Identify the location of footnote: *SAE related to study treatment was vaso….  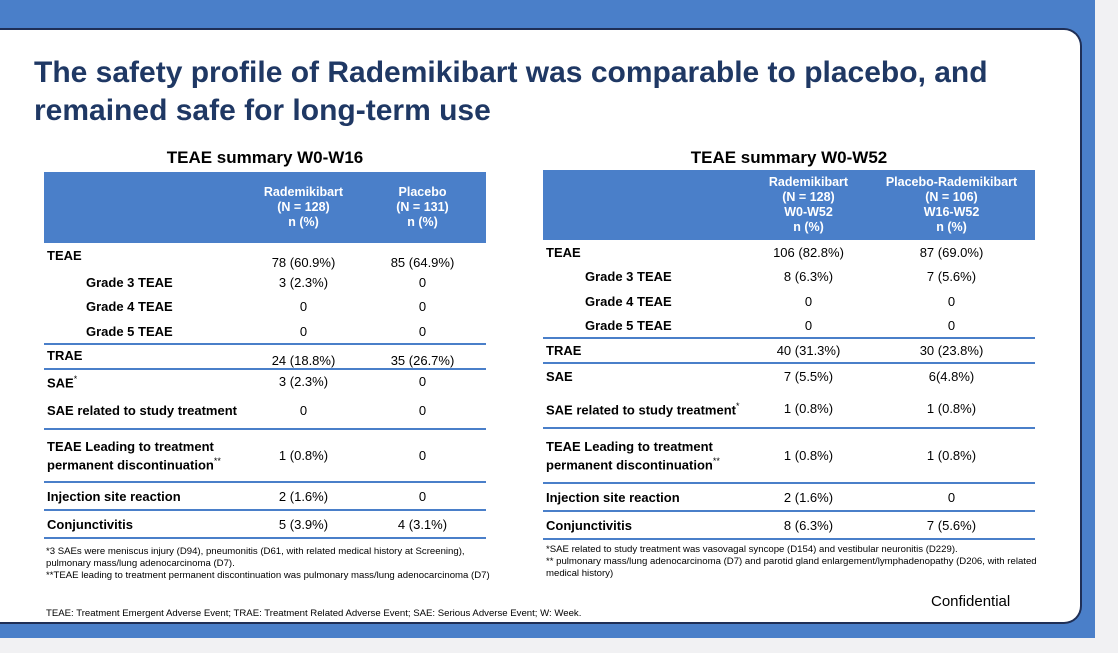
(752, 549).